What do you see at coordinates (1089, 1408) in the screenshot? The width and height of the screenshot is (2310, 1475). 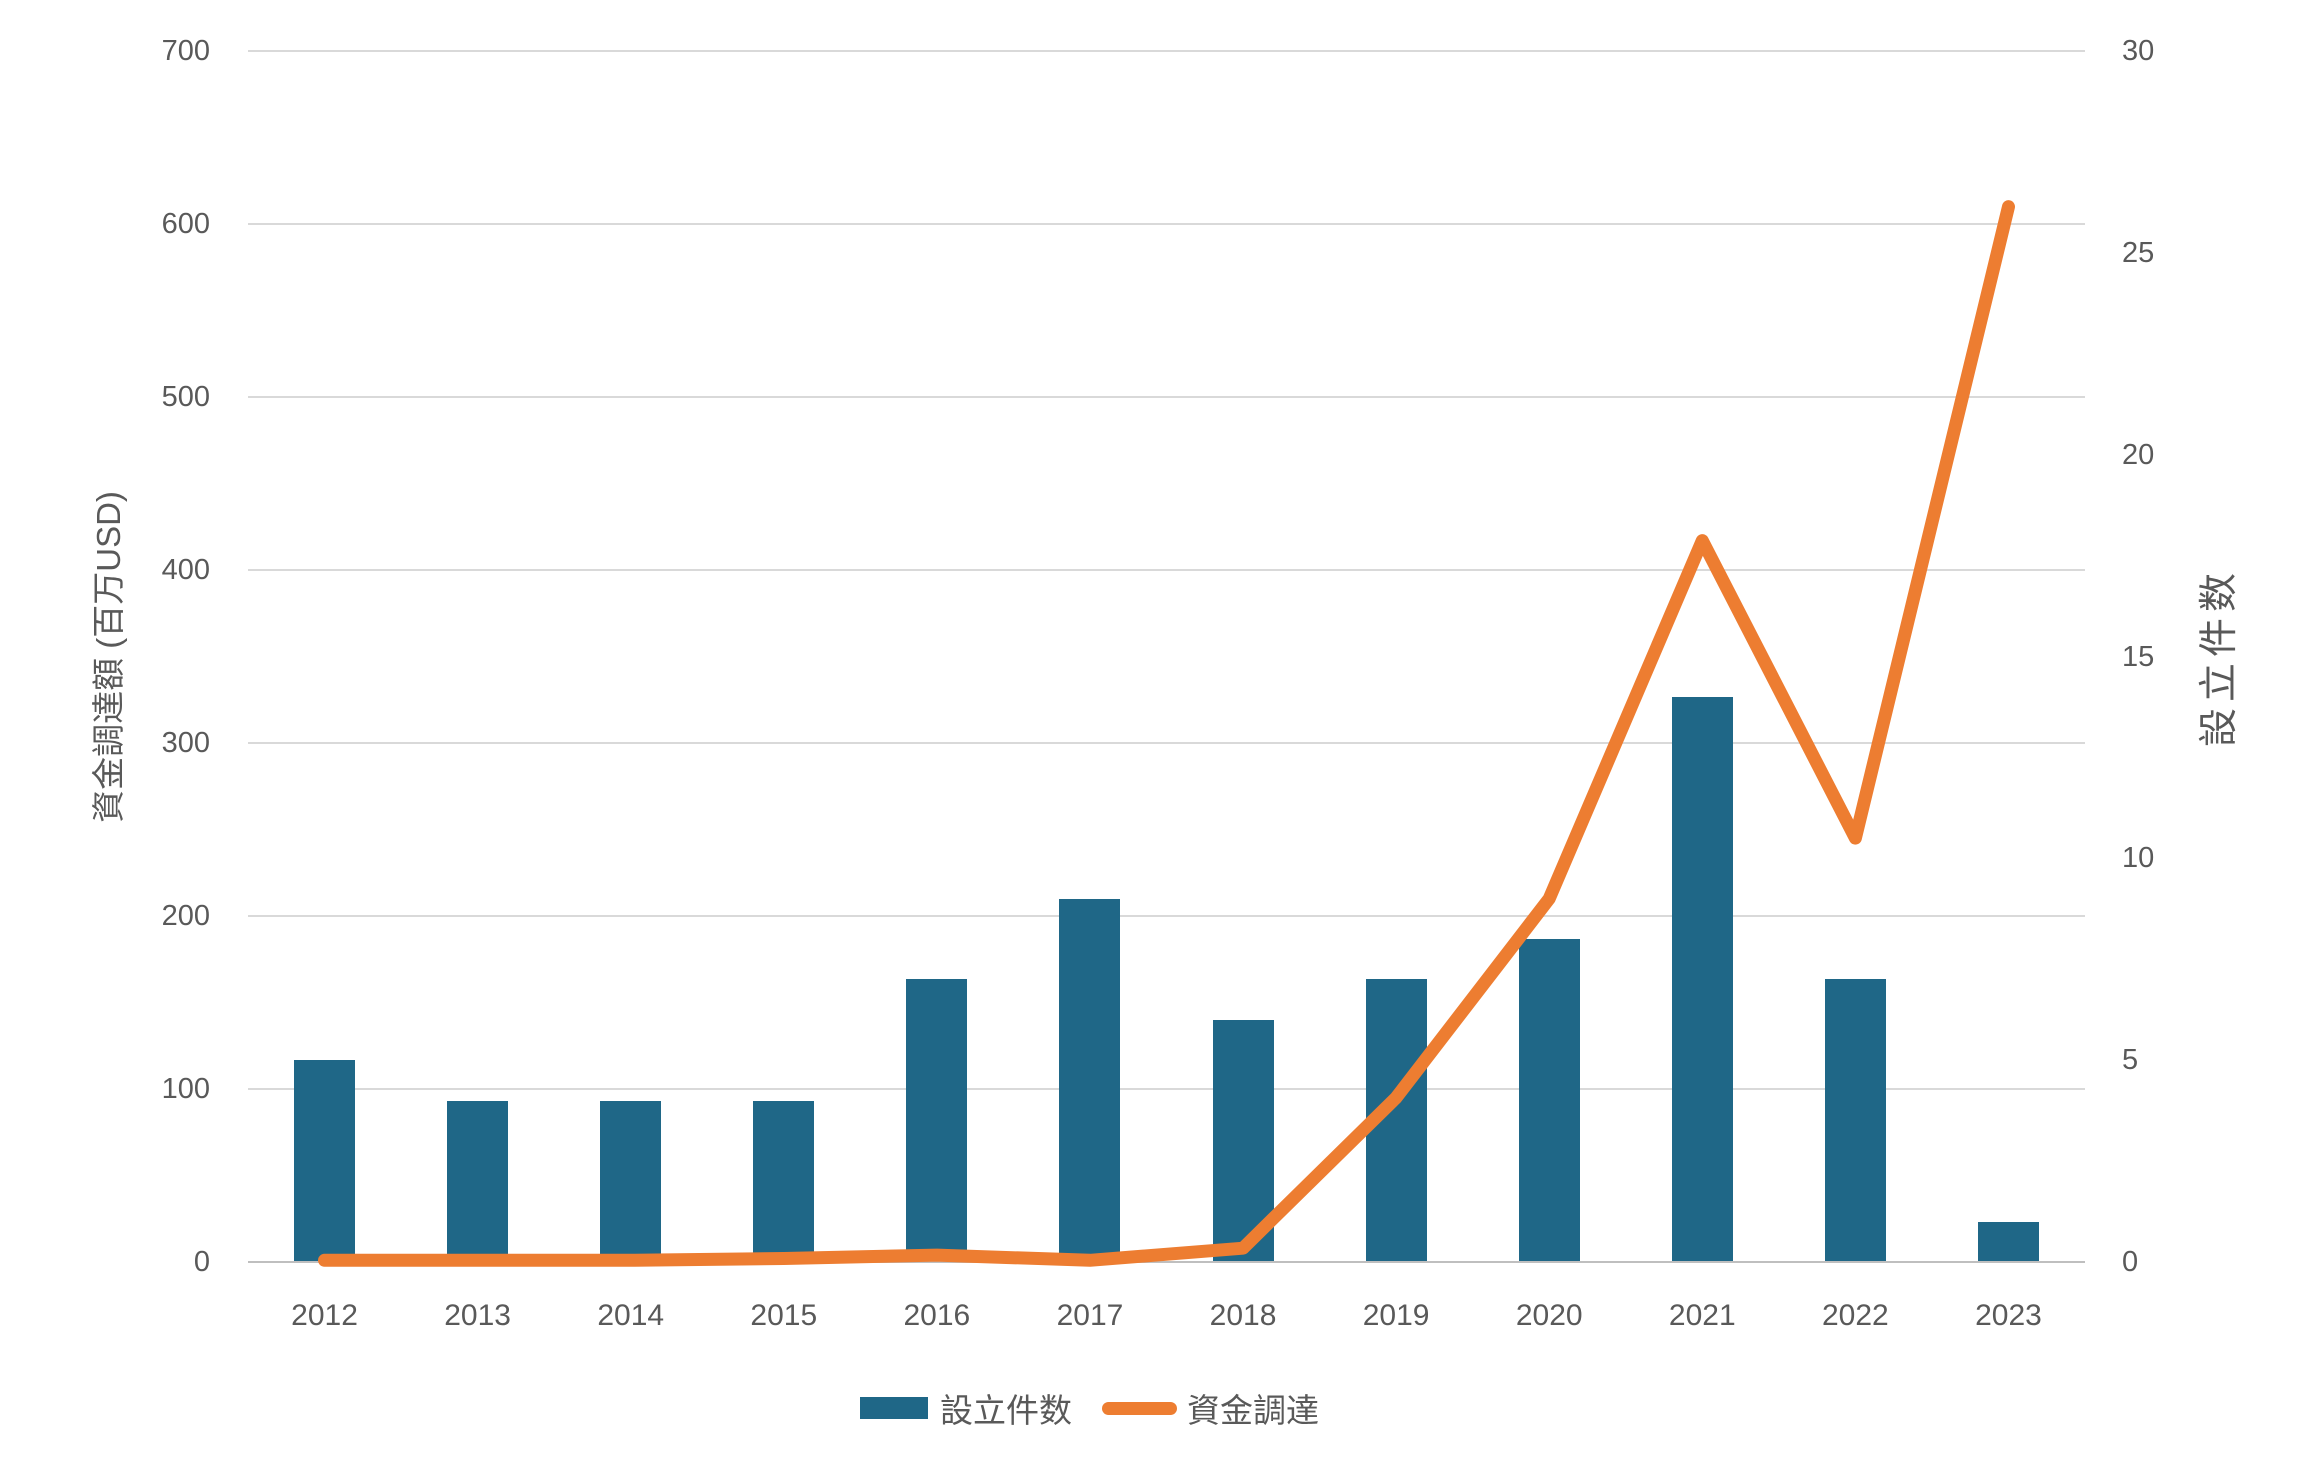 I see `legend: 設立件数 資金調達` at bounding box center [1089, 1408].